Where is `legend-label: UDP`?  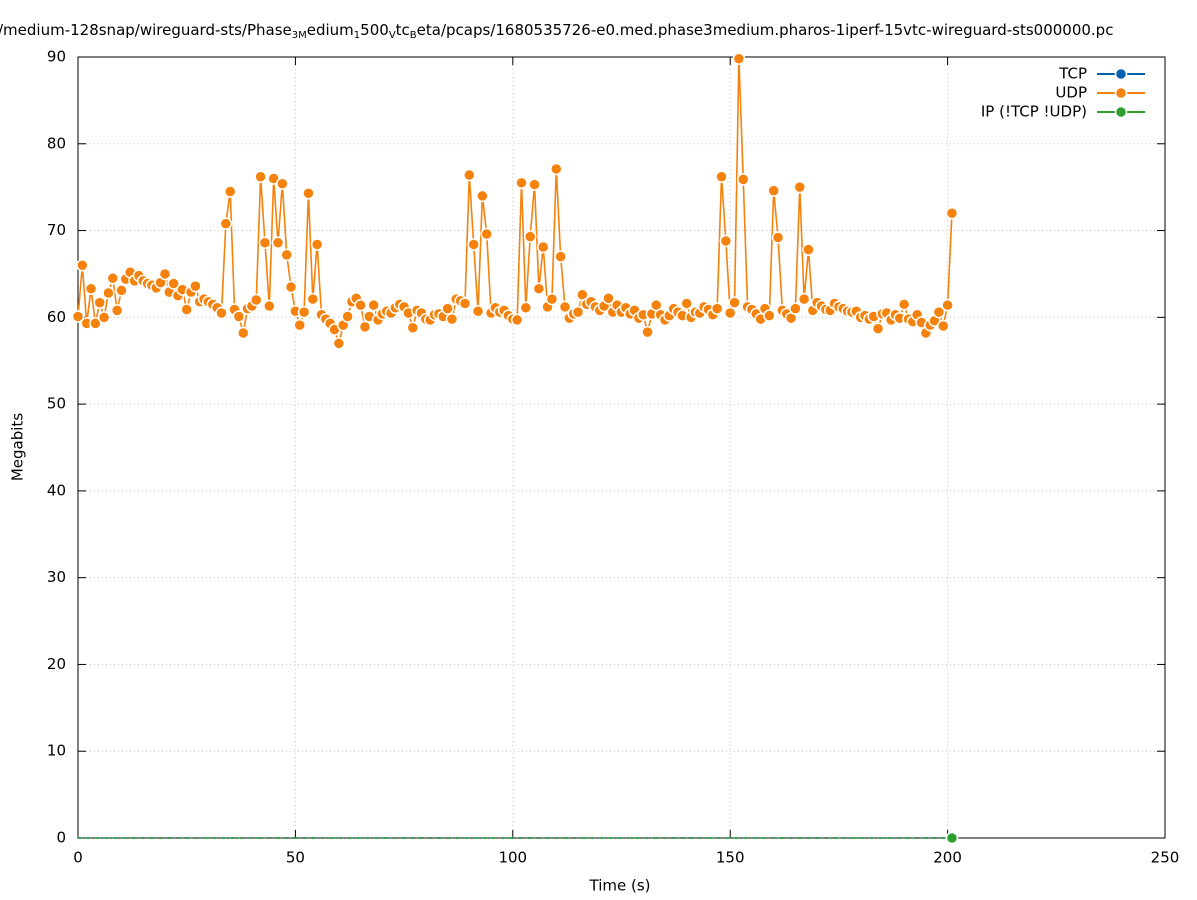
legend-label: UDP is located at coordinates (1071, 93).